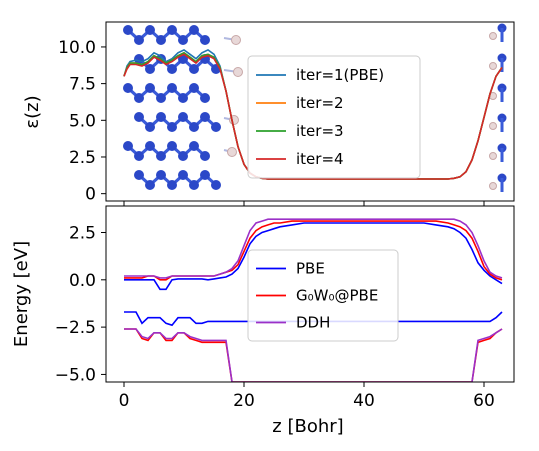 Image resolution: width=539 pixels, height=451 pixels. I want to click on top-legend-label: iter=1(PBE), so click(340, 75).